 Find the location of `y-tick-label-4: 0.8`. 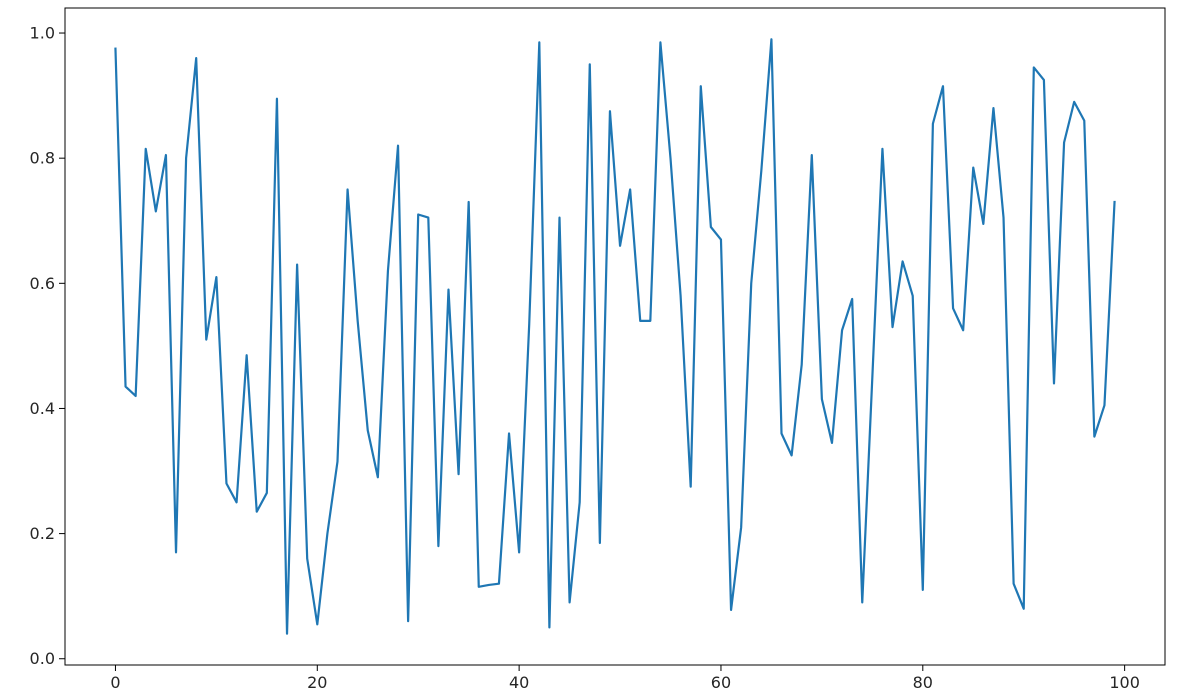

y-tick-label-4: 0.8 is located at coordinates (42, 158).